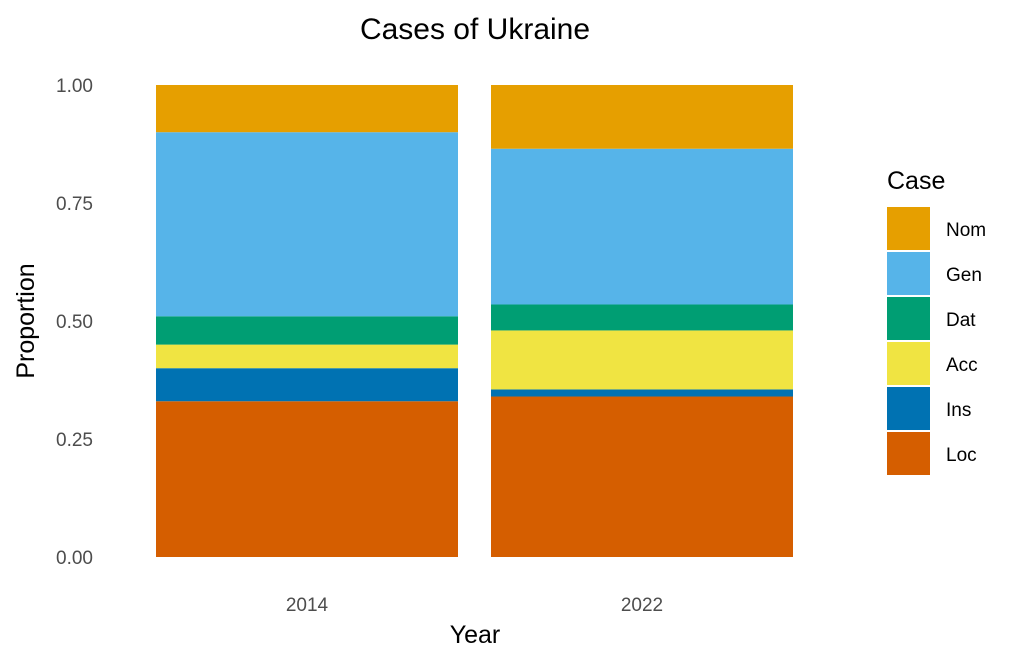  I want to click on legend-label: Loc, so click(961, 455).